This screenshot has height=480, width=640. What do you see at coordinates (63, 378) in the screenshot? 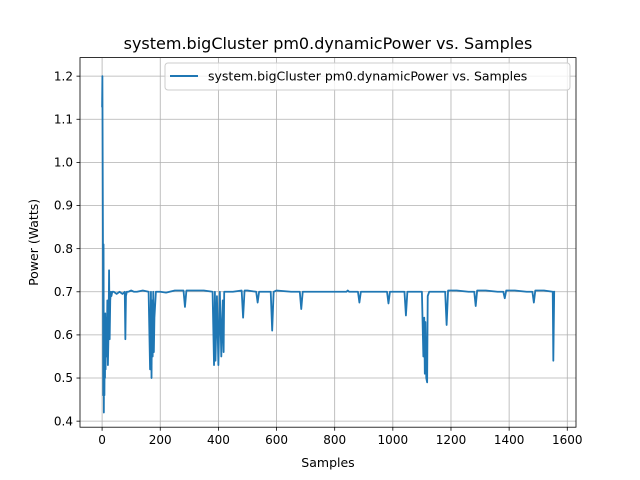
I see `y-tick-label: 0.5` at bounding box center [63, 378].